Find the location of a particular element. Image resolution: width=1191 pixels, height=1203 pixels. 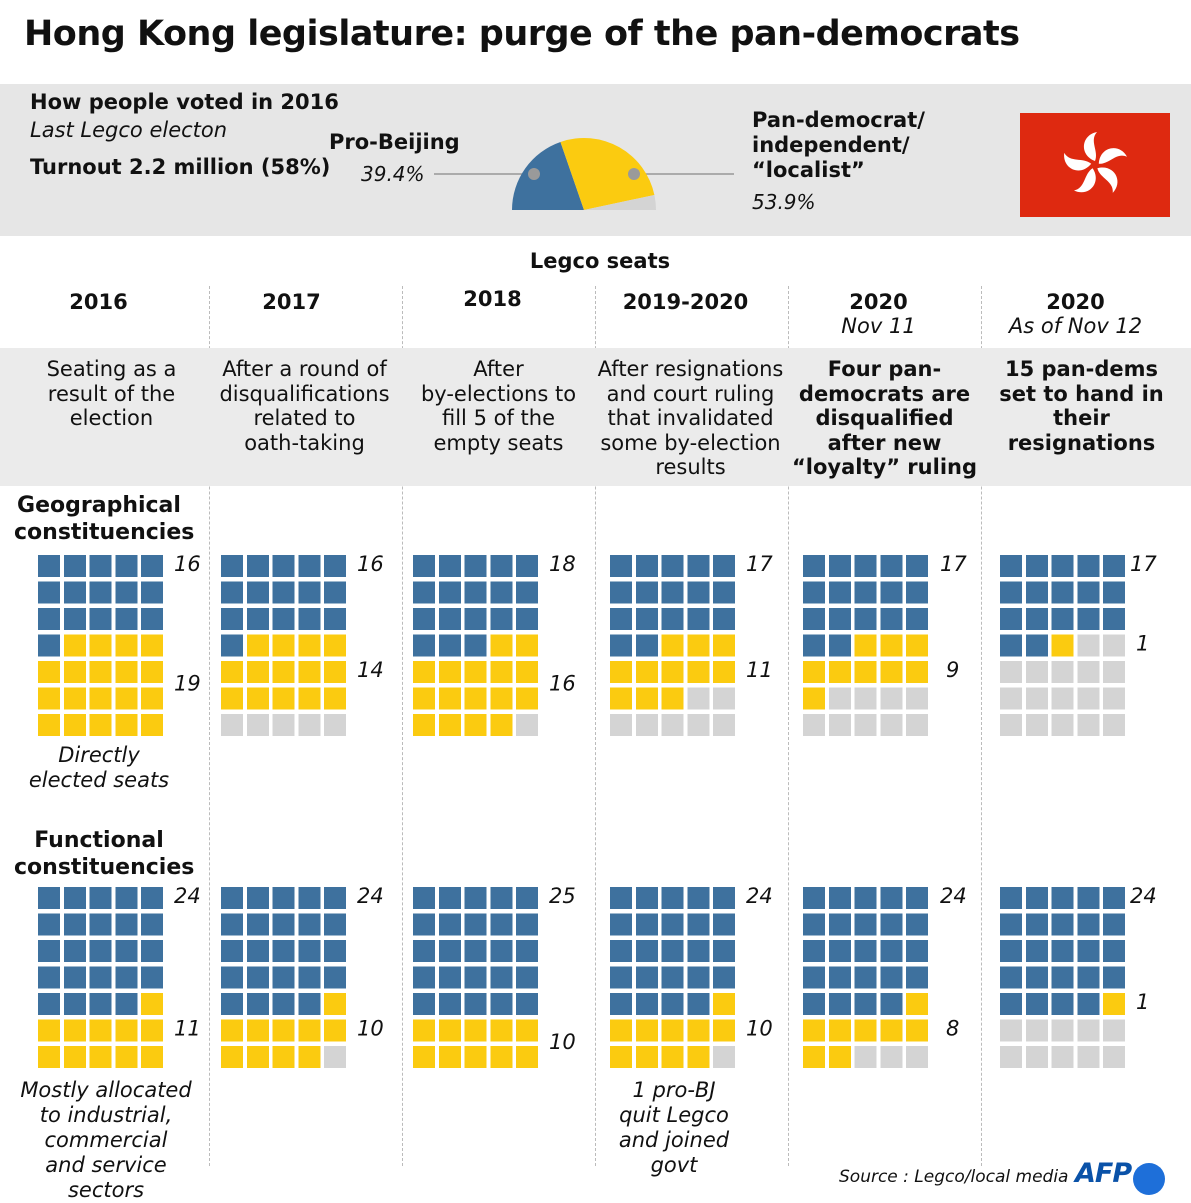

pan-label-line1: Pan-democrat/ is located at coordinates (838, 120).